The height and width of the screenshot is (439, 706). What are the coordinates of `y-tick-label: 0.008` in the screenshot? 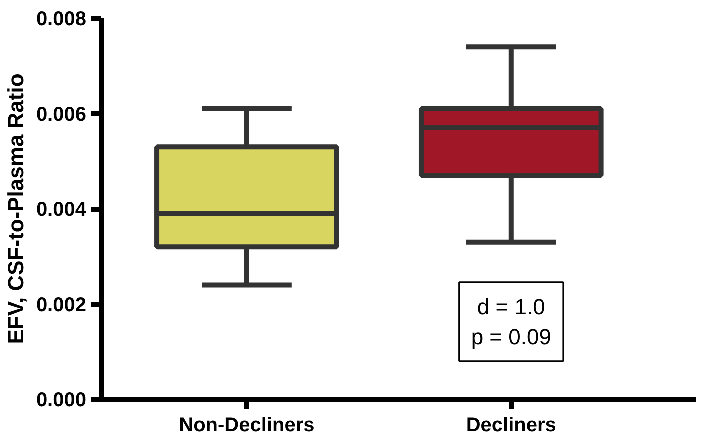 It's located at (61, 19).